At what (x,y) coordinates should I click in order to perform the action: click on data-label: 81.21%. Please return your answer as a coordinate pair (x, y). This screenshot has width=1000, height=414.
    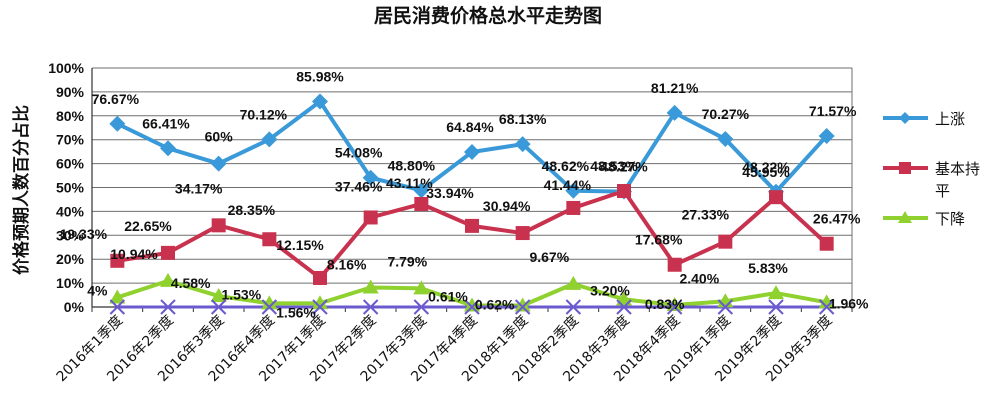
    Looking at the image, I should click on (675, 88).